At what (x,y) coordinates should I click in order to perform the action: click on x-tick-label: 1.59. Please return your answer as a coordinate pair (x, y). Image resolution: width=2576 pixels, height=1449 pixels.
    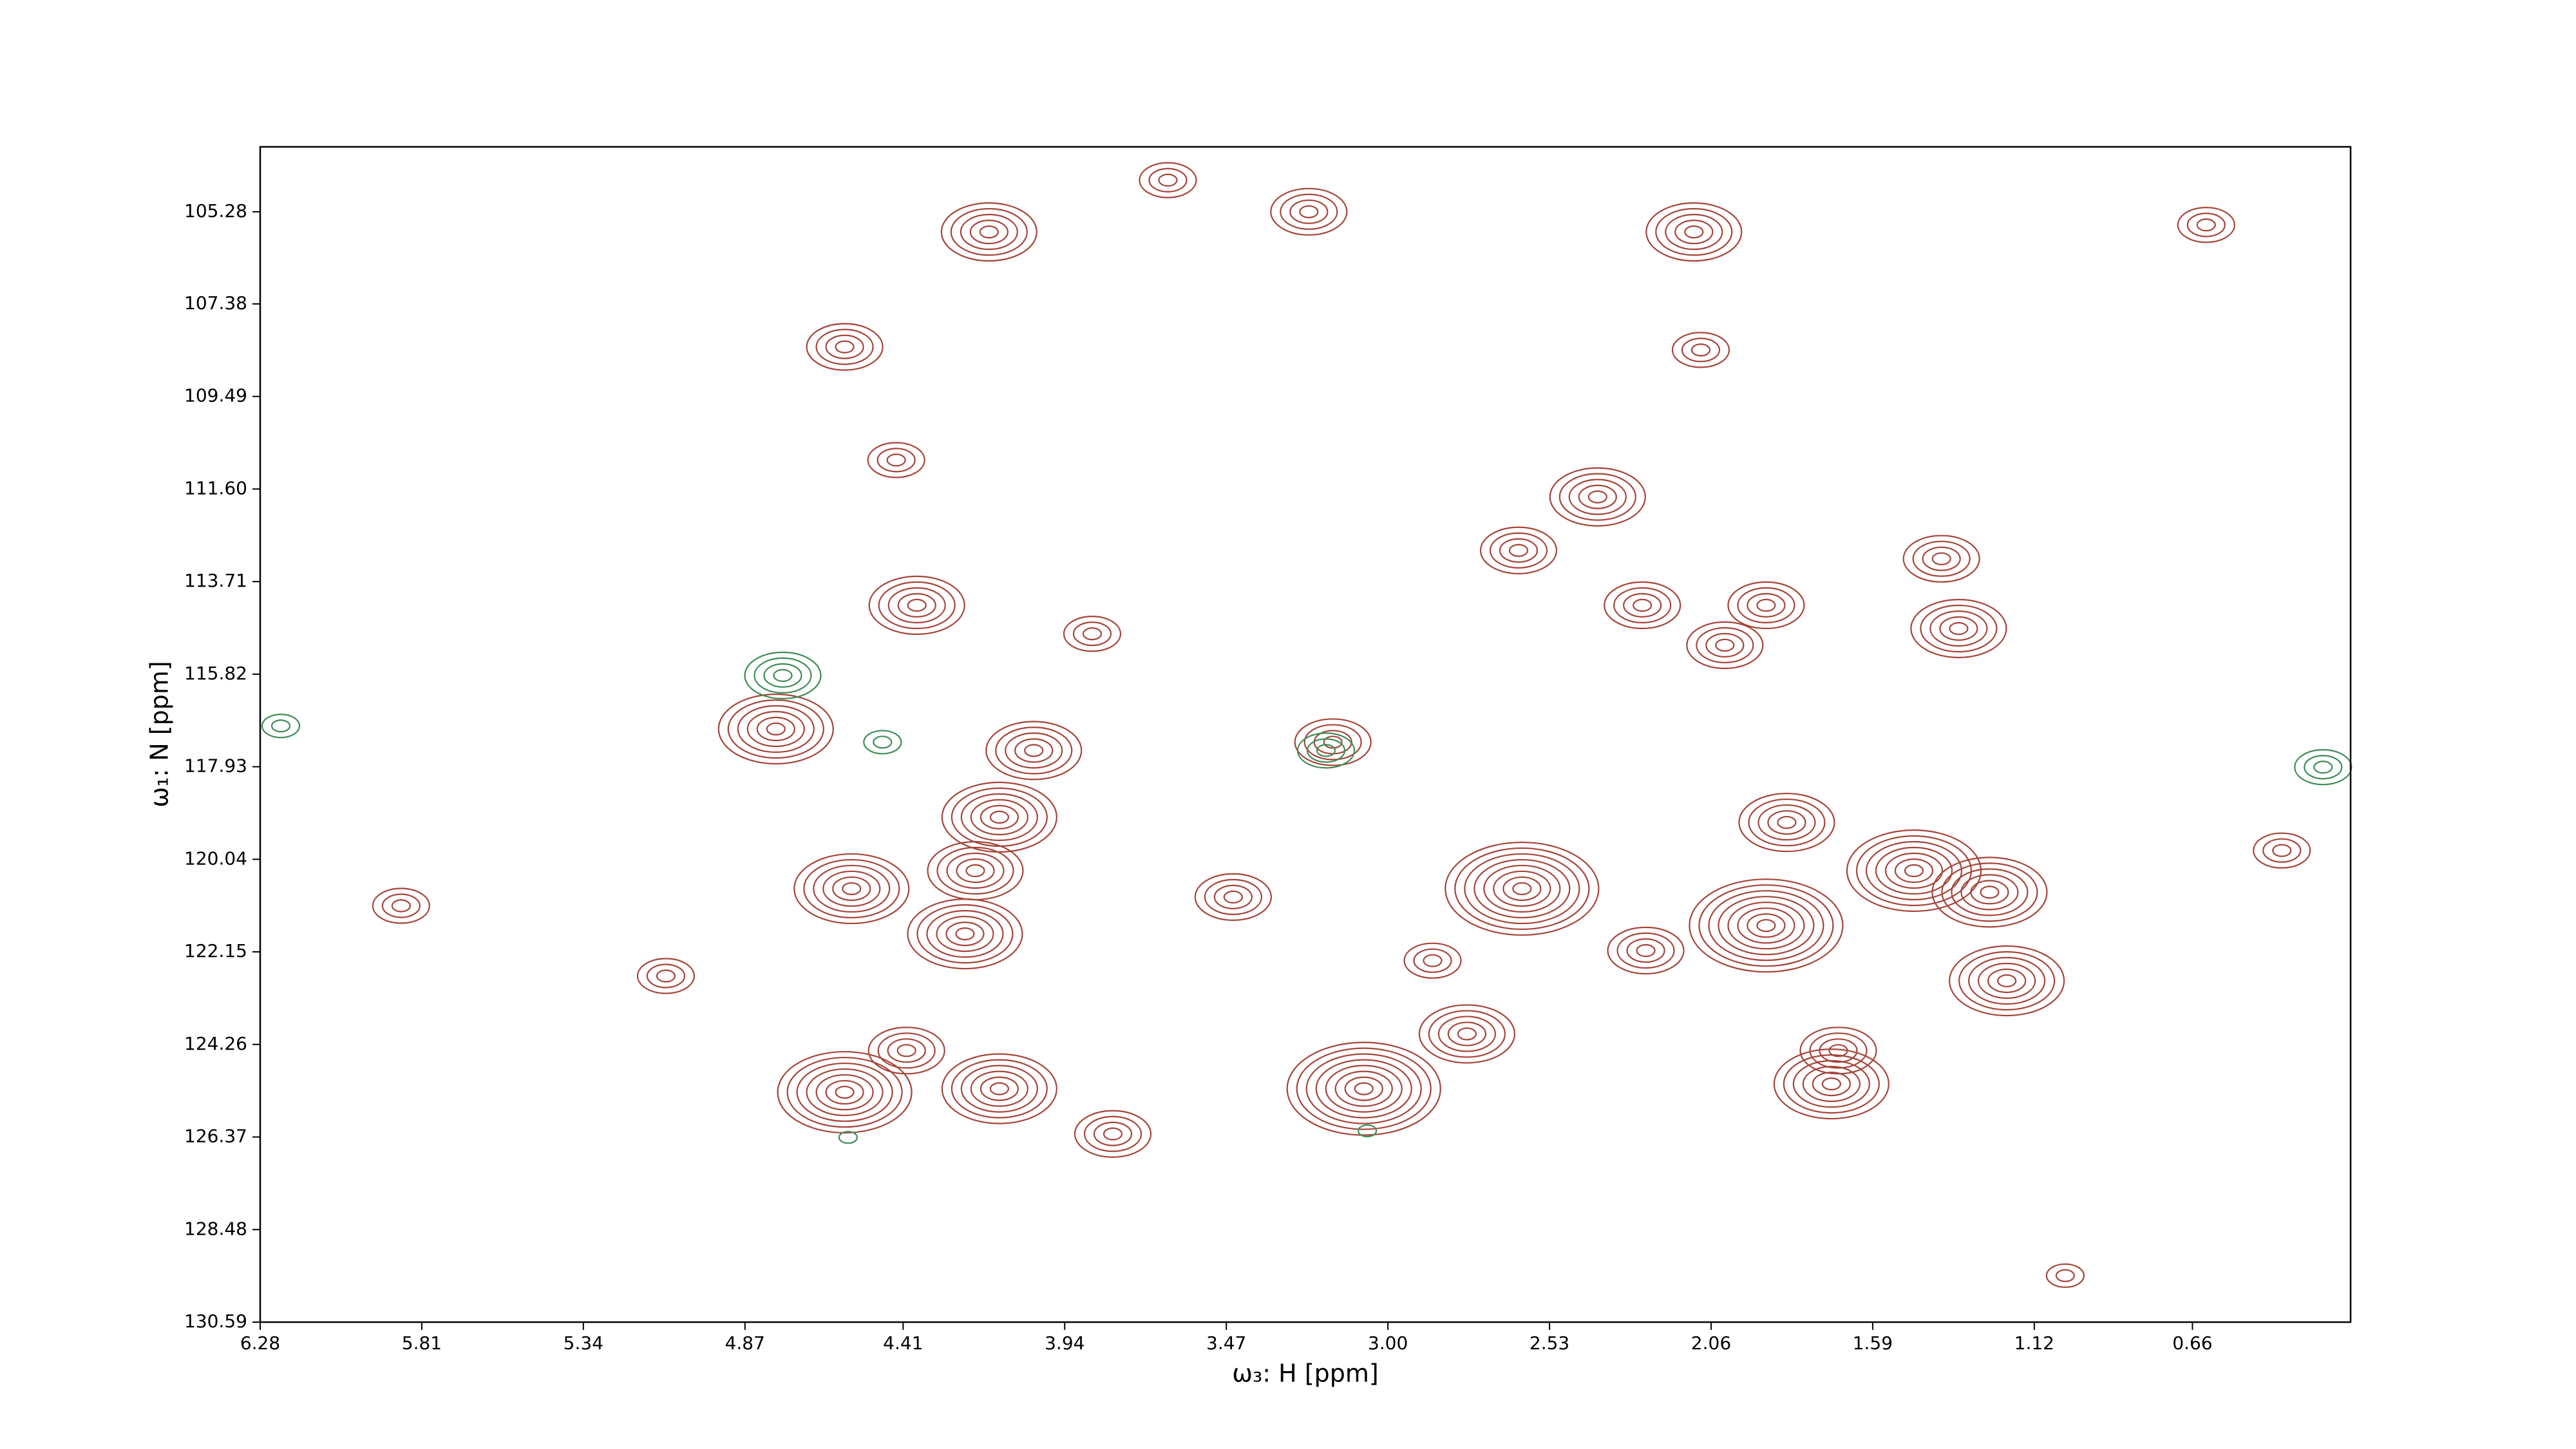
    Looking at the image, I should click on (1873, 1343).